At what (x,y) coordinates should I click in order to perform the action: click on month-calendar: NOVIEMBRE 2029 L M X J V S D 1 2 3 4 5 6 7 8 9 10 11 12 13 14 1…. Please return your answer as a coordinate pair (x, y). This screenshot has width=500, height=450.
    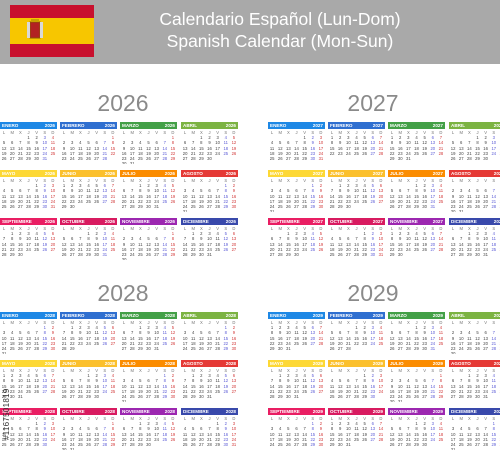
    Looking at the image, I should click on (416, 429).